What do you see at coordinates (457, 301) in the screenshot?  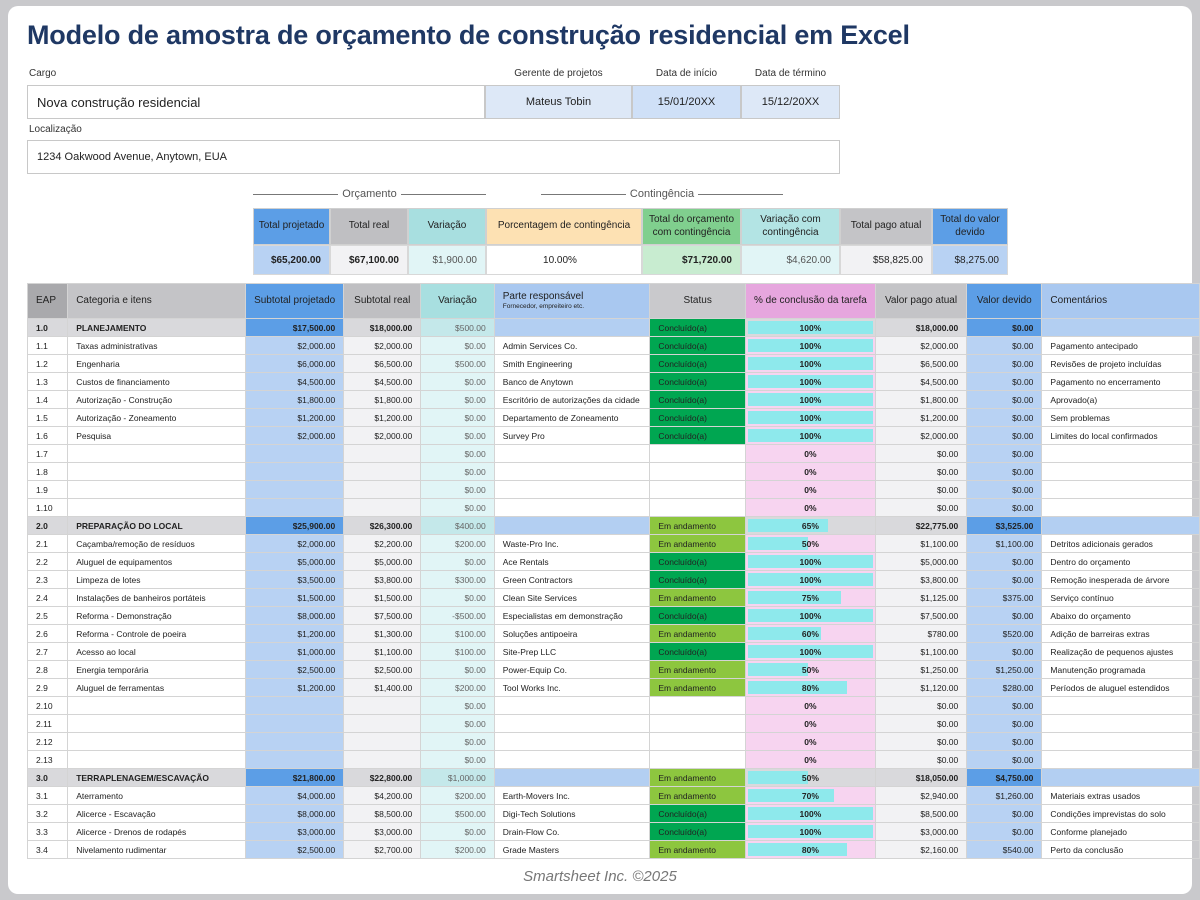 I see `column-header: Variação` at bounding box center [457, 301].